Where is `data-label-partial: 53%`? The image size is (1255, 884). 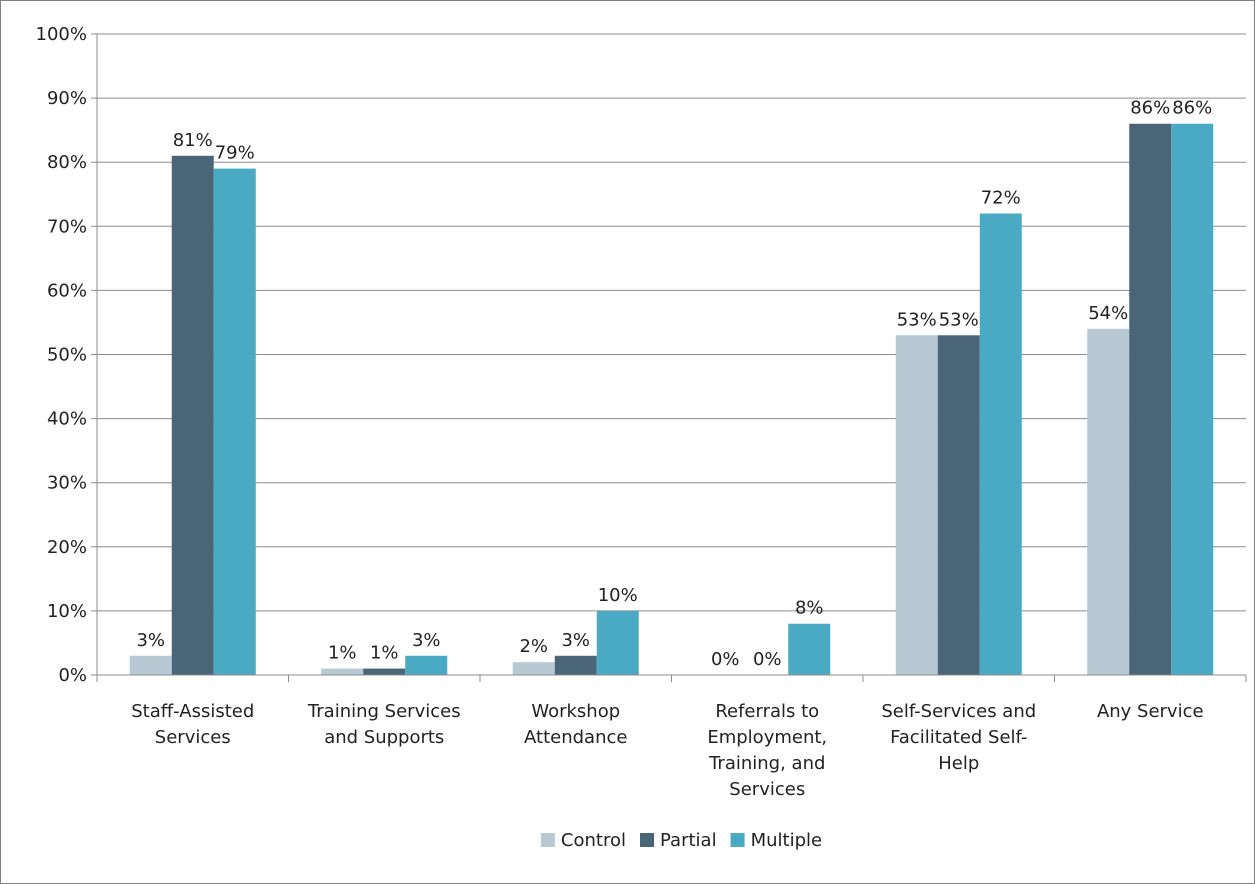
data-label-partial: 53% is located at coordinates (959, 319).